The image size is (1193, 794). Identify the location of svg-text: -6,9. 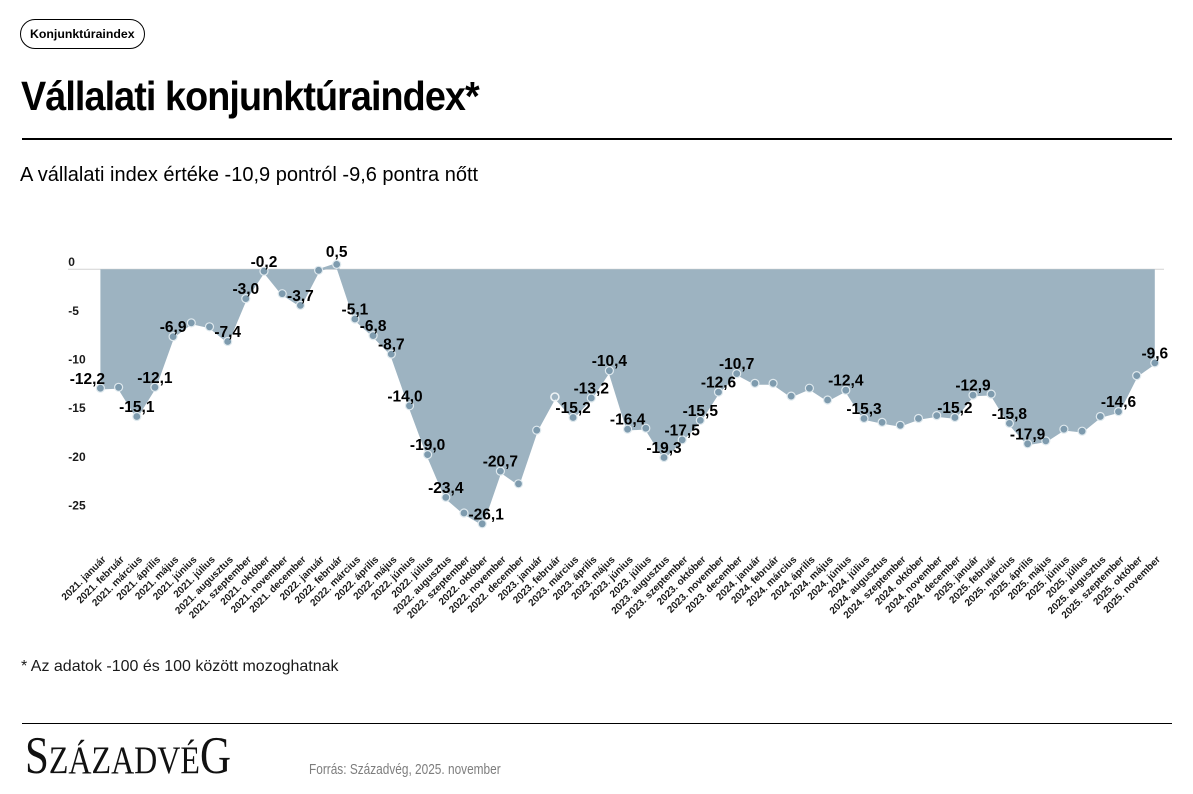
(173, 327).